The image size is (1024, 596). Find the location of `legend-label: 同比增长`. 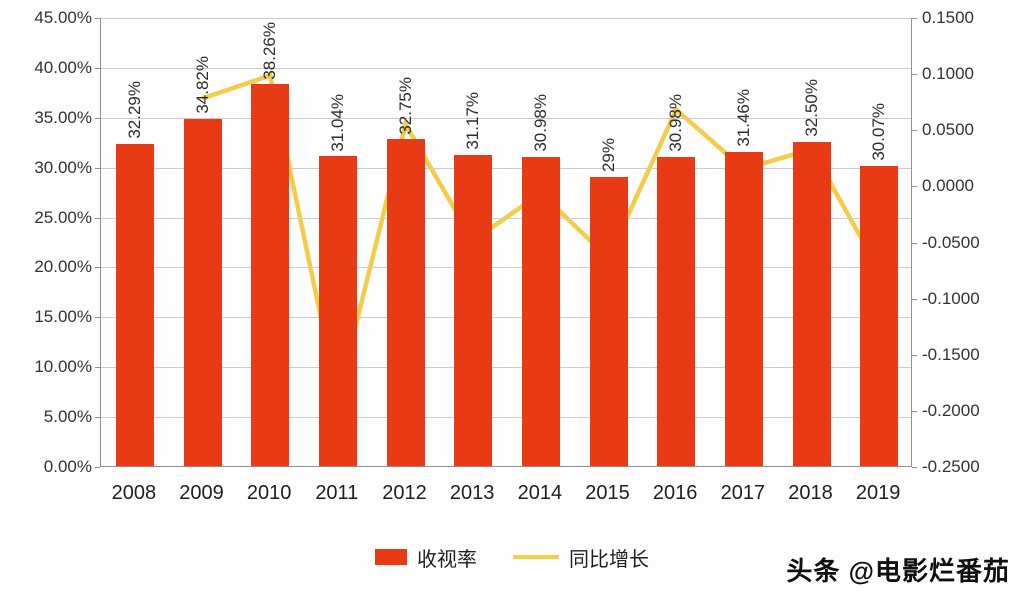

legend-label: 同比增长 is located at coordinates (609, 559).